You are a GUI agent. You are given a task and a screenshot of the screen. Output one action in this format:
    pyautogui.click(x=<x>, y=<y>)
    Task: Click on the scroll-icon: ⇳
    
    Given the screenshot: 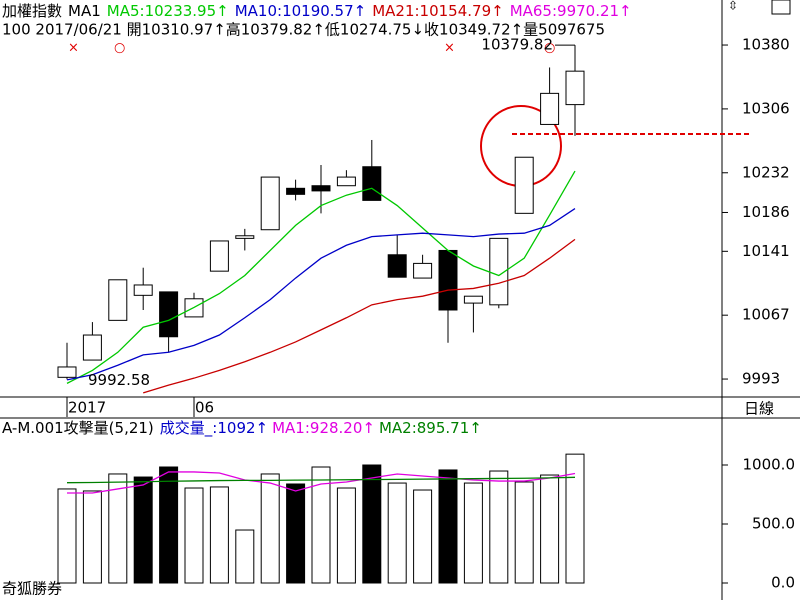 What is the action you would take?
    pyautogui.click(x=733, y=6)
    